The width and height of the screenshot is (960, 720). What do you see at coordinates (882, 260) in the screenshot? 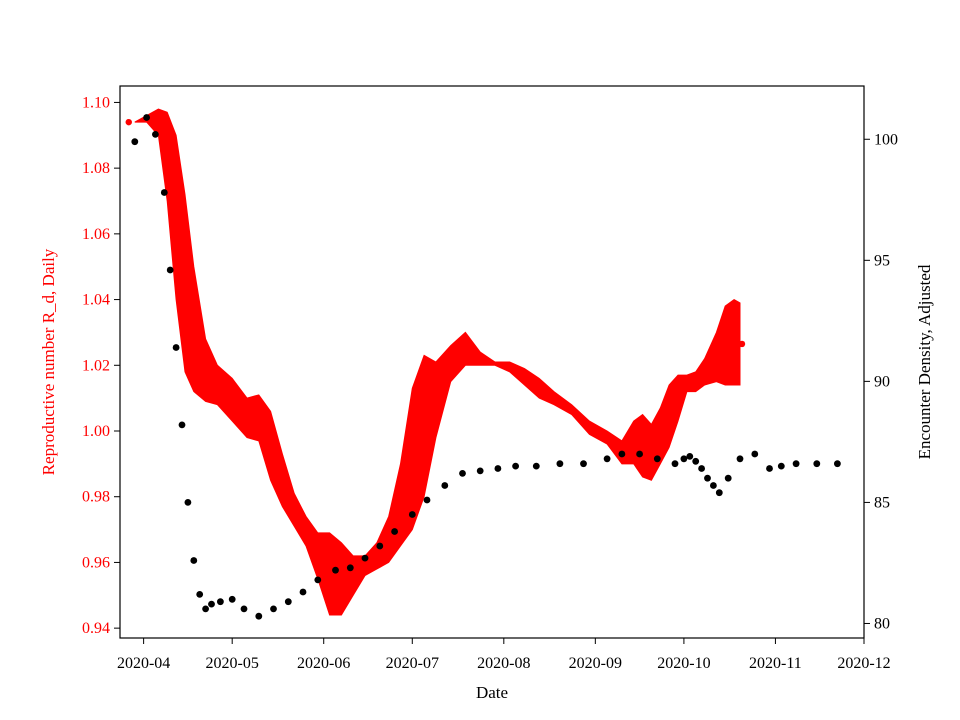
I see `y-right-tick-label: 95` at bounding box center [882, 260].